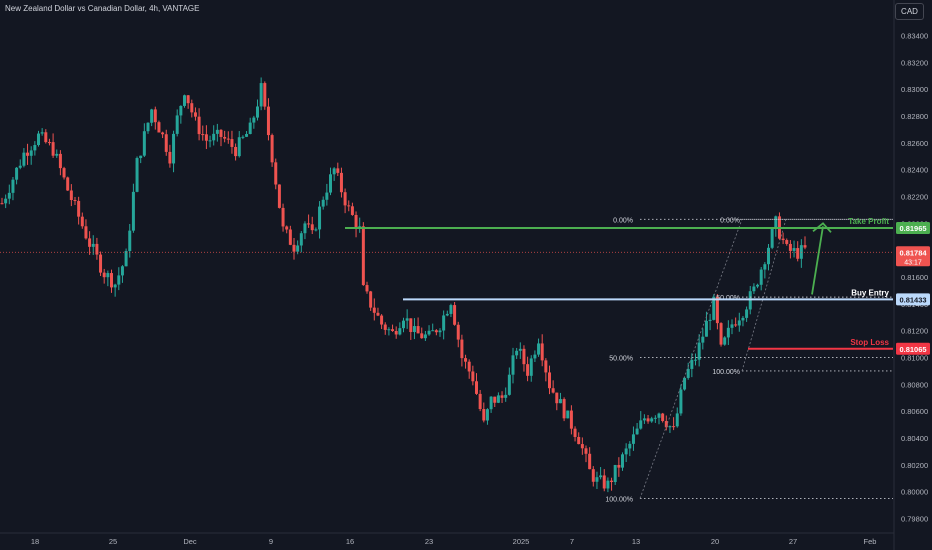 The width and height of the screenshot is (932, 550). What do you see at coordinates (190, 541) in the screenshot?
I see `time-tick-label: Dec` at bounding box center [190, 541].